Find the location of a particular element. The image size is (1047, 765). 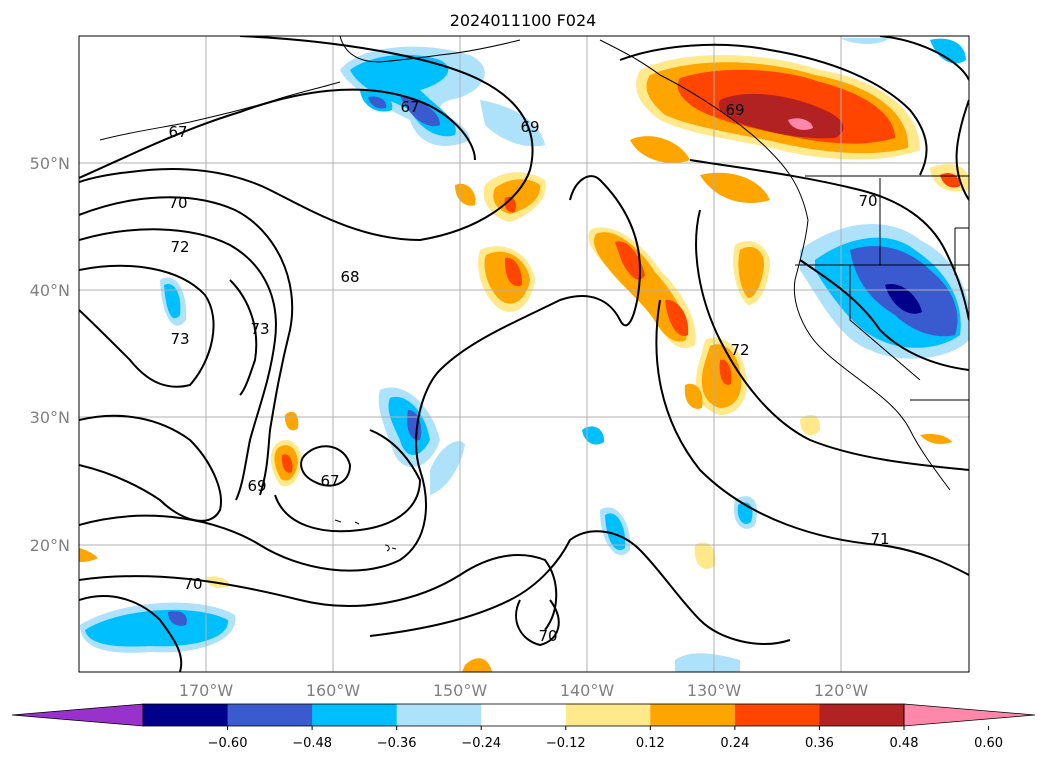

contour-69-north is located at coordinates (306, 139).